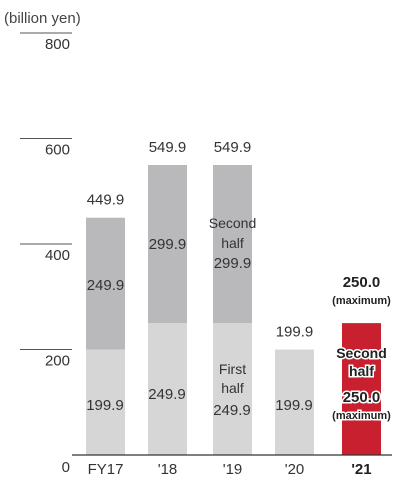 This screenshot has width=402, height=488. What do you see at coordinates (362, 397) in the screenshot?
I see `second-half-value-4: 250.0` at bounding box center [362, 397].